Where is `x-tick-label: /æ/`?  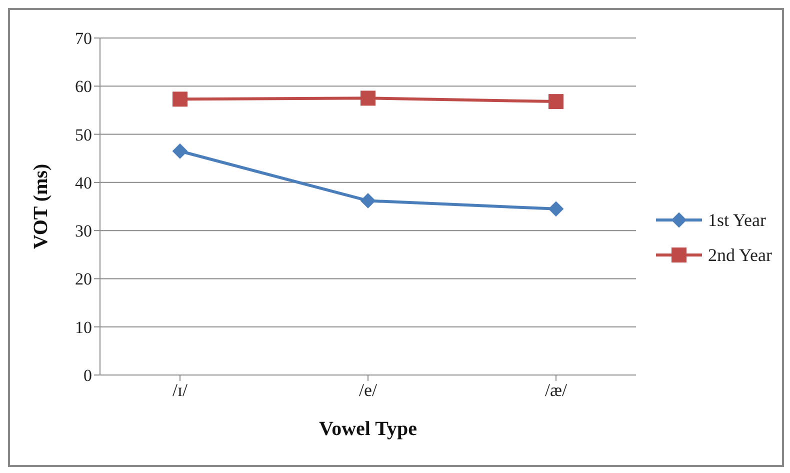
x-tick-label: /æ/ is located at coordinates (555, 390).